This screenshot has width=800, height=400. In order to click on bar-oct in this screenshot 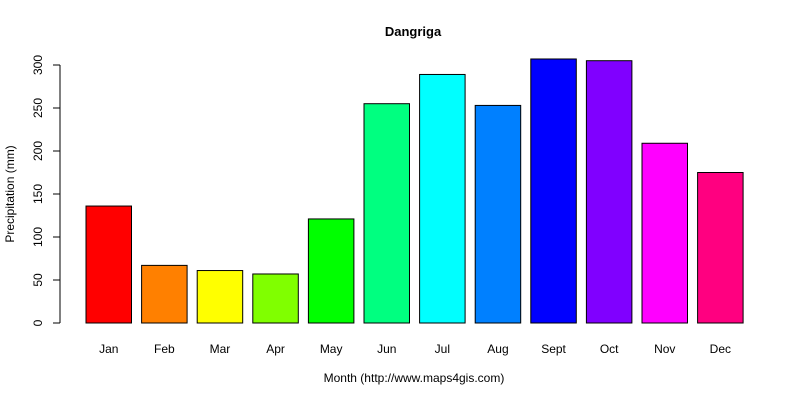, I will do `click(609, 192)`.